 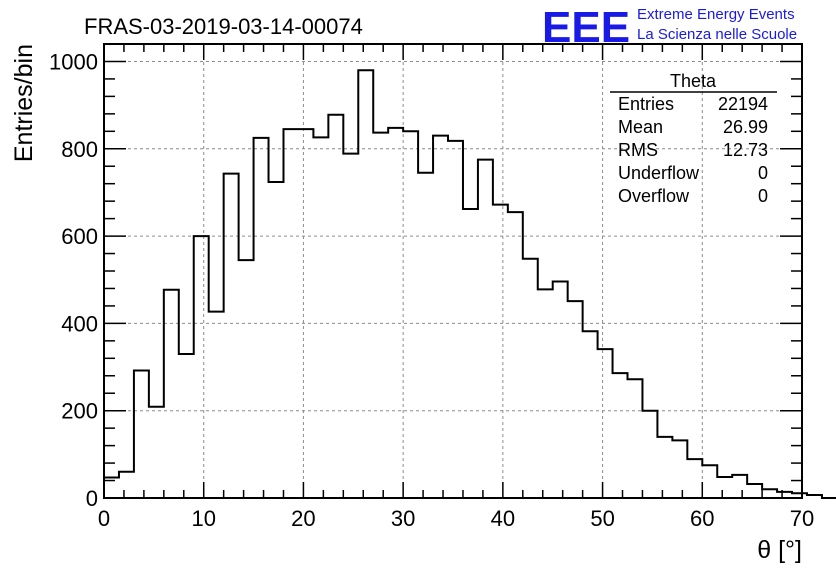 I want to click on stats-title: Theta, so click(x=693, y=81).